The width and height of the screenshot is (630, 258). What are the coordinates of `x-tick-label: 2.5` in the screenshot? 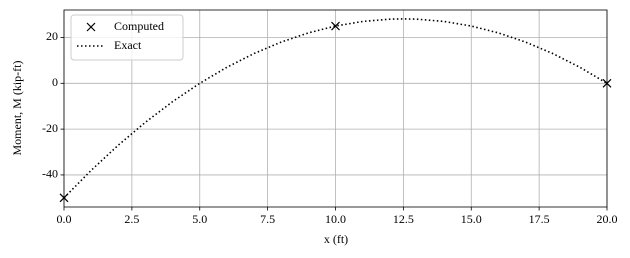 It's located at (131, 219).